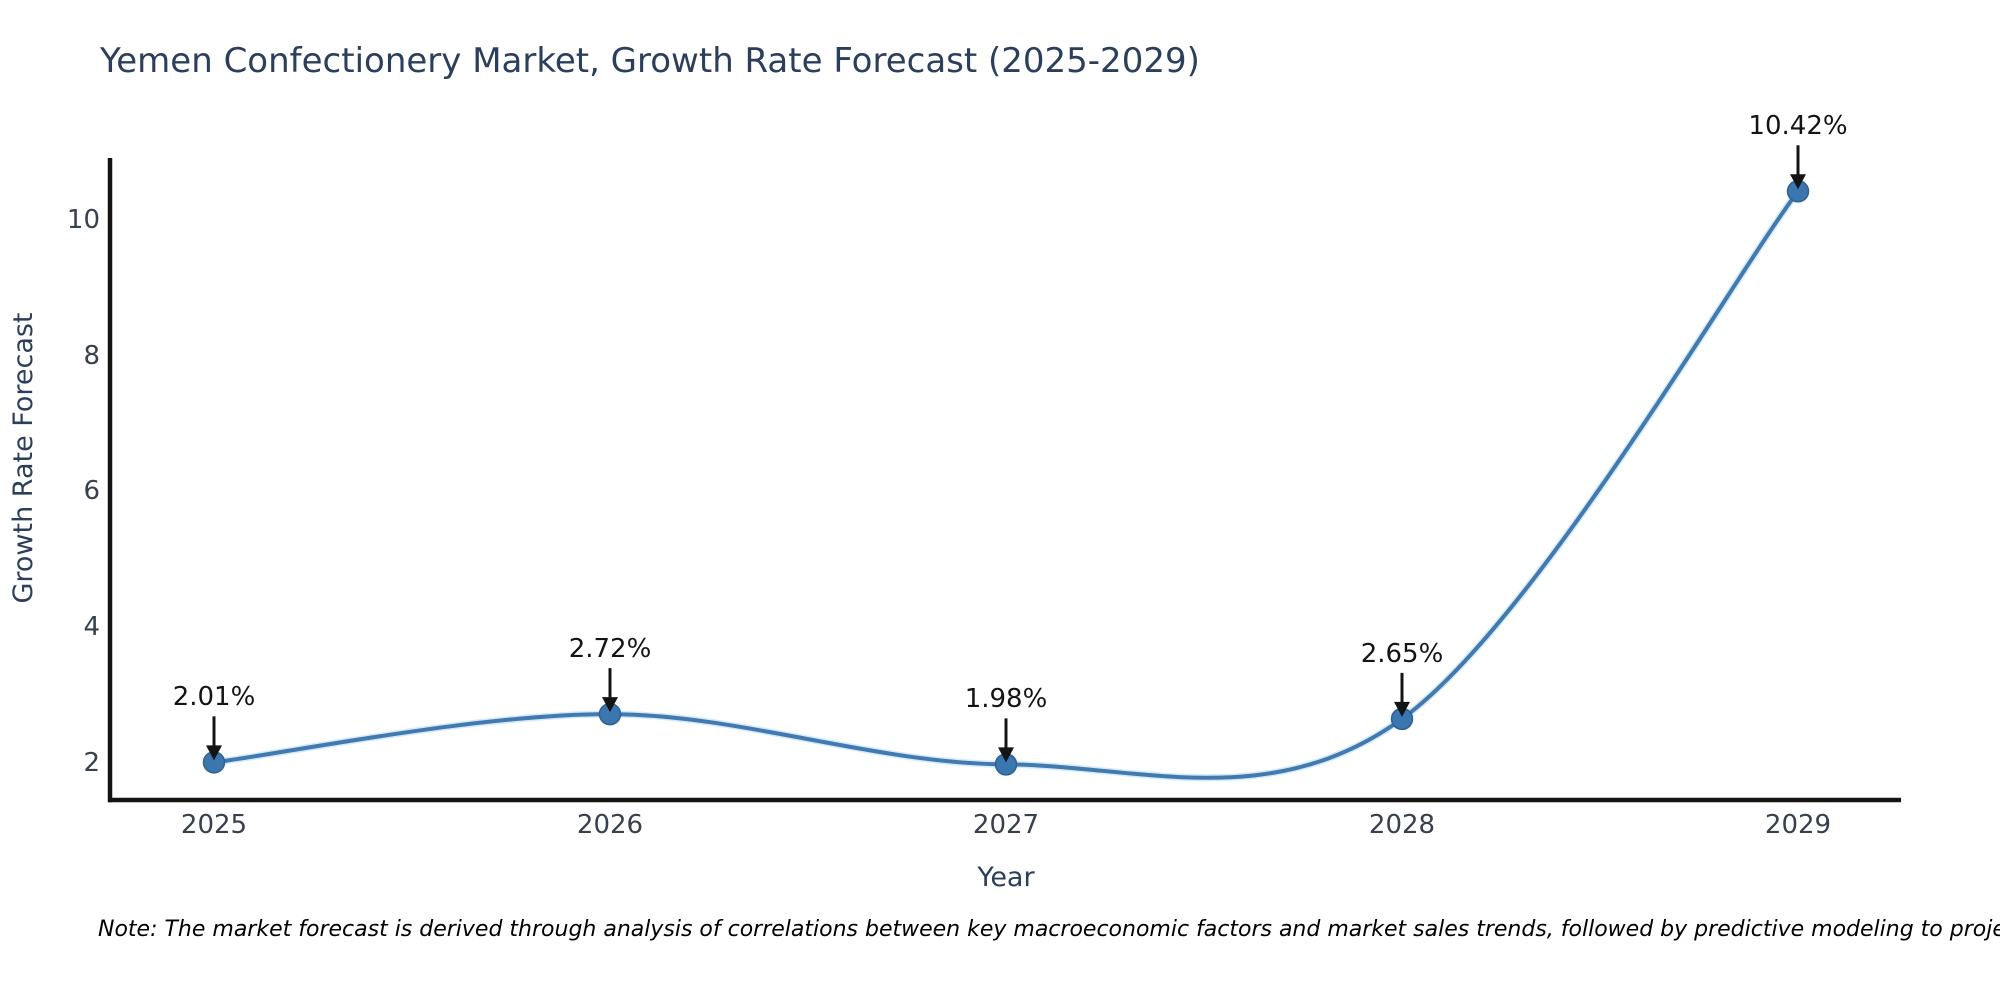 This screenshot has width=2000, height=1000. What do you see at coordinates (1798, 126) in the screenshot?
I see `point-annotation: 10.42%` at bounding box center [1798, 126].